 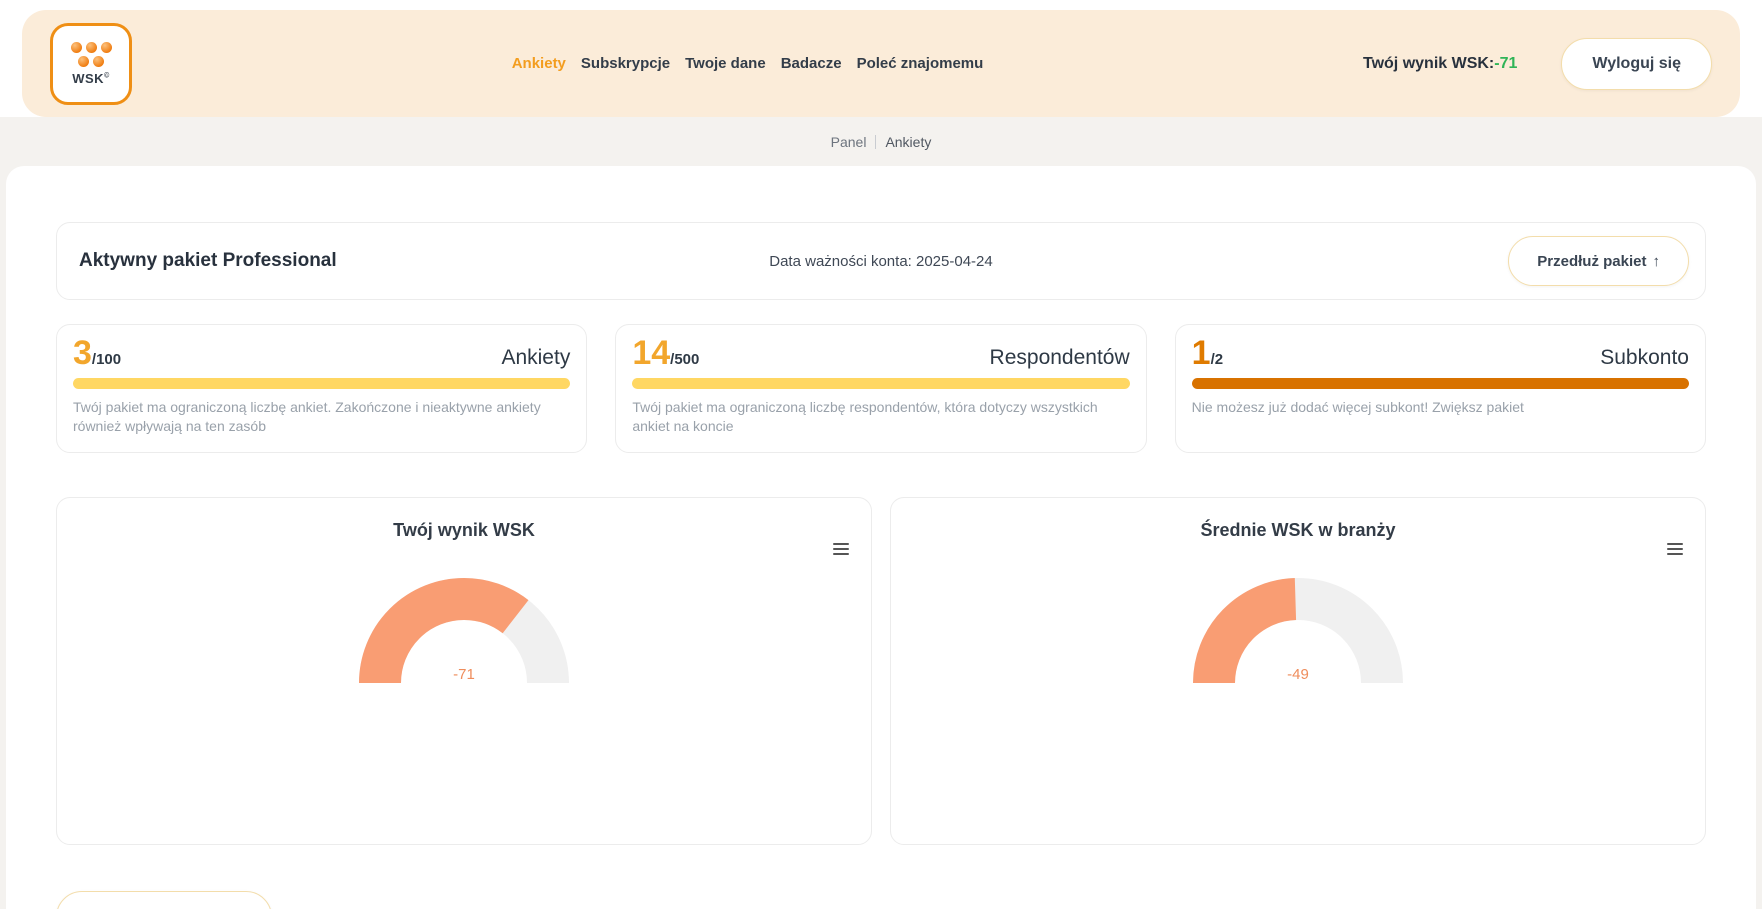 I want to click on stat-top: 3 /100 Ankiety, so click(x=322, y=353).